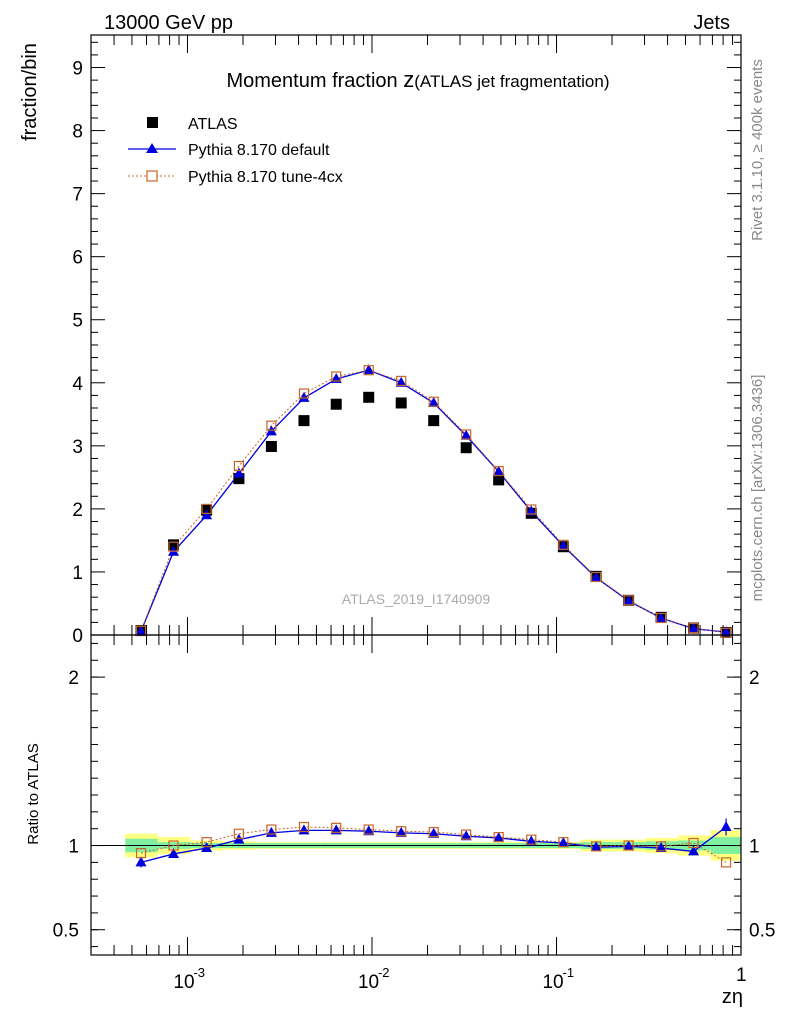  What do you see at coordinates (77, 384) in the screenshot?
I see `y-tick-label: 4` at bounding box center [77, 384].